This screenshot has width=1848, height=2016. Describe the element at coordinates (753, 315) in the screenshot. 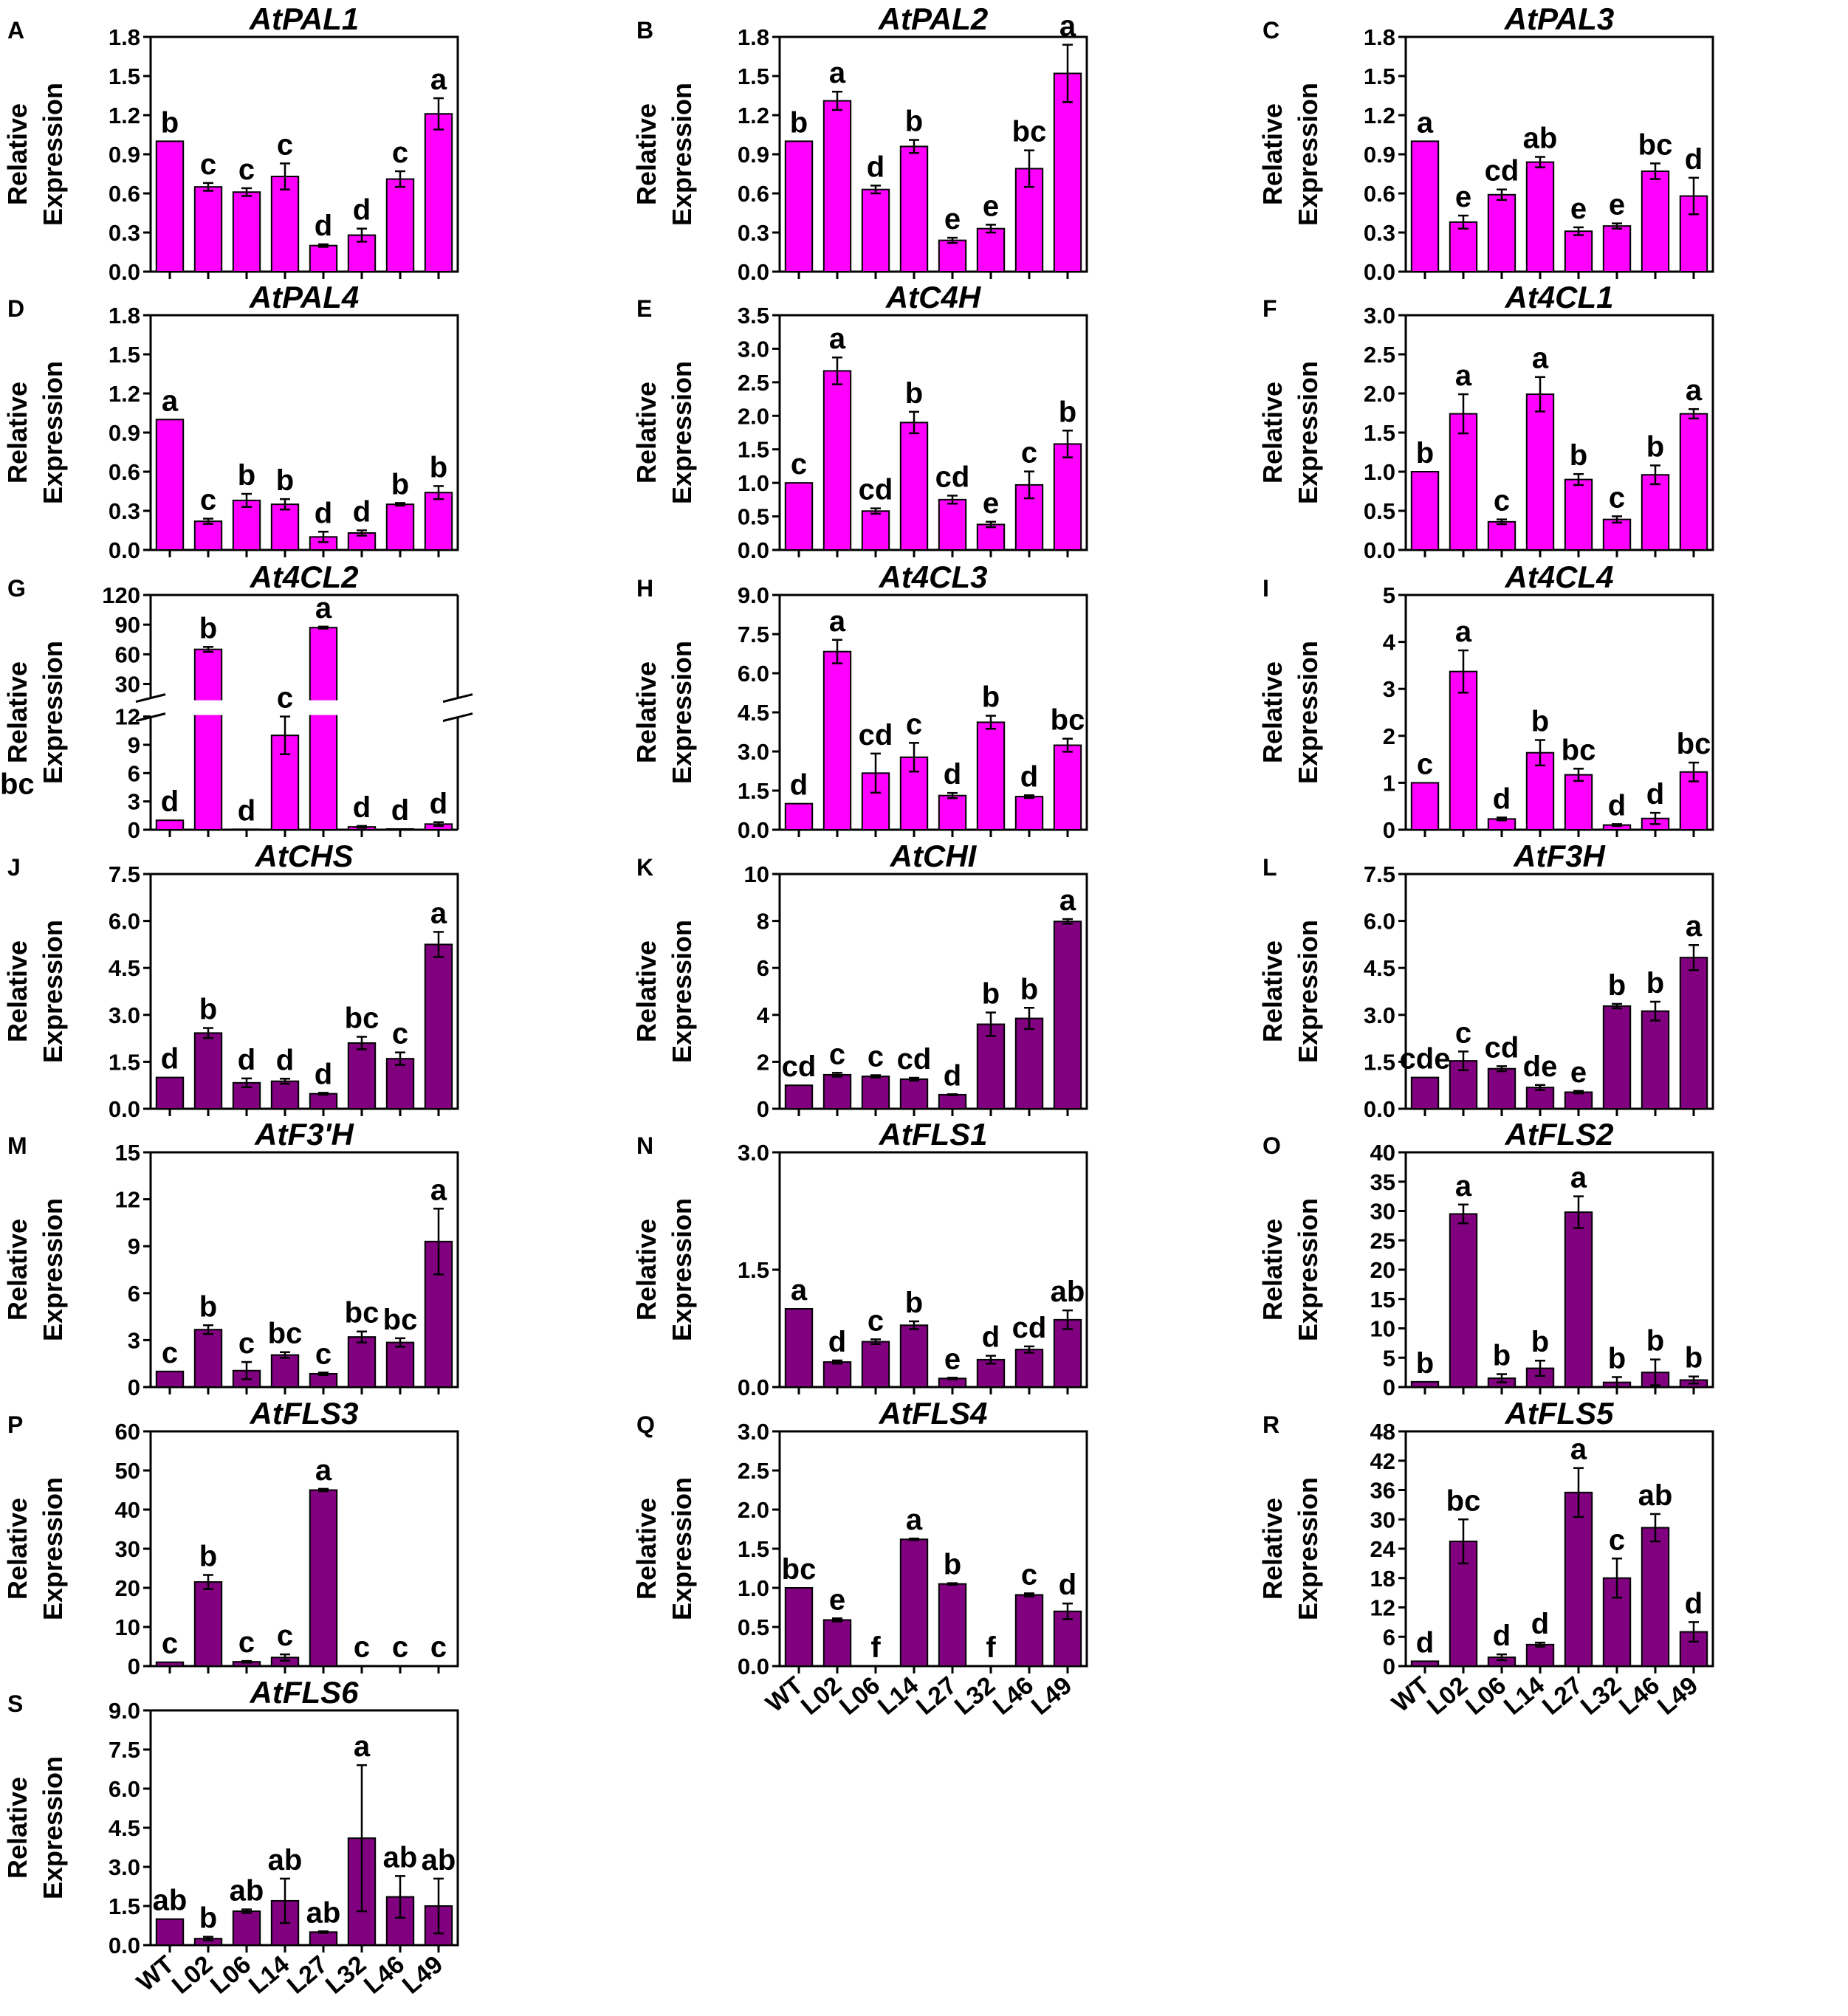

I see `y-tick-label: 3.5` at that location.